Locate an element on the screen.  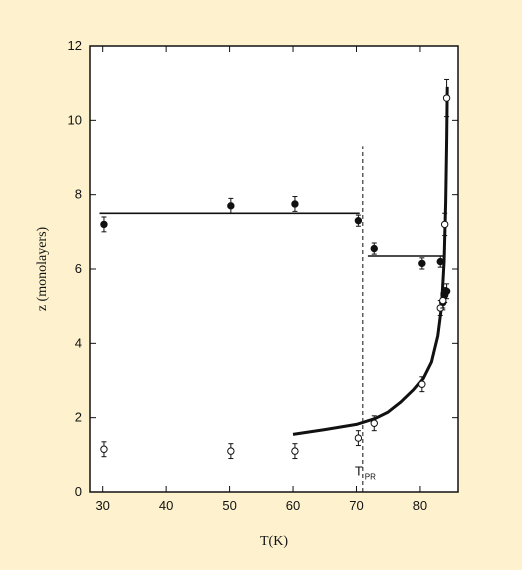
x-axis-title: T(K) is located at coordinates (274, 541).